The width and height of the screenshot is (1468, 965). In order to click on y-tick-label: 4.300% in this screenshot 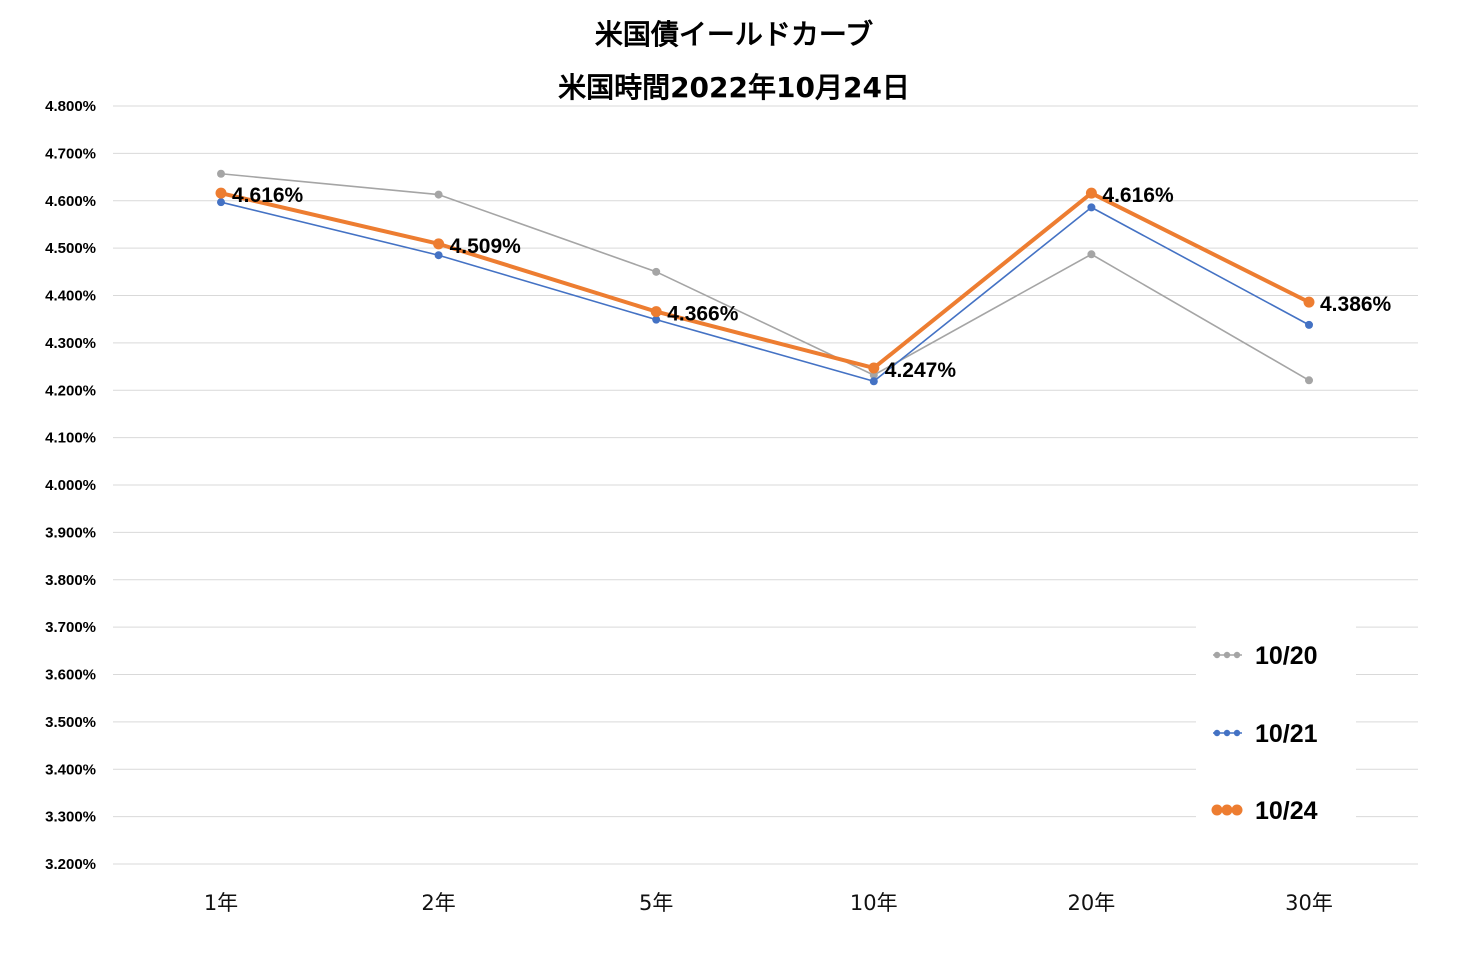, I will do `click(70, 343)`.